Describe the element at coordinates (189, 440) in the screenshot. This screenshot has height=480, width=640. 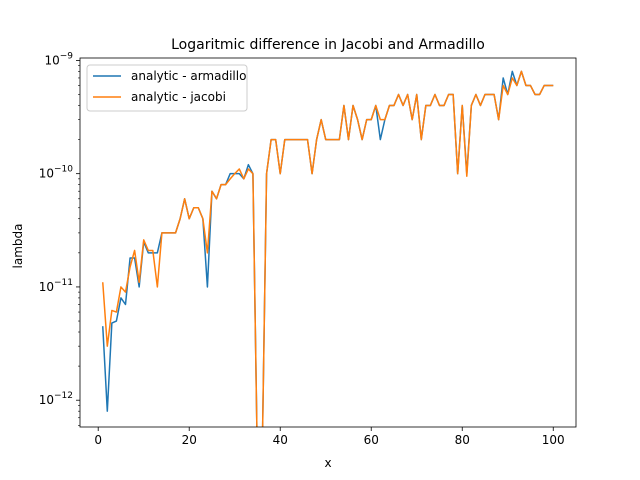
I see `x-tick-label: 20` at that location.